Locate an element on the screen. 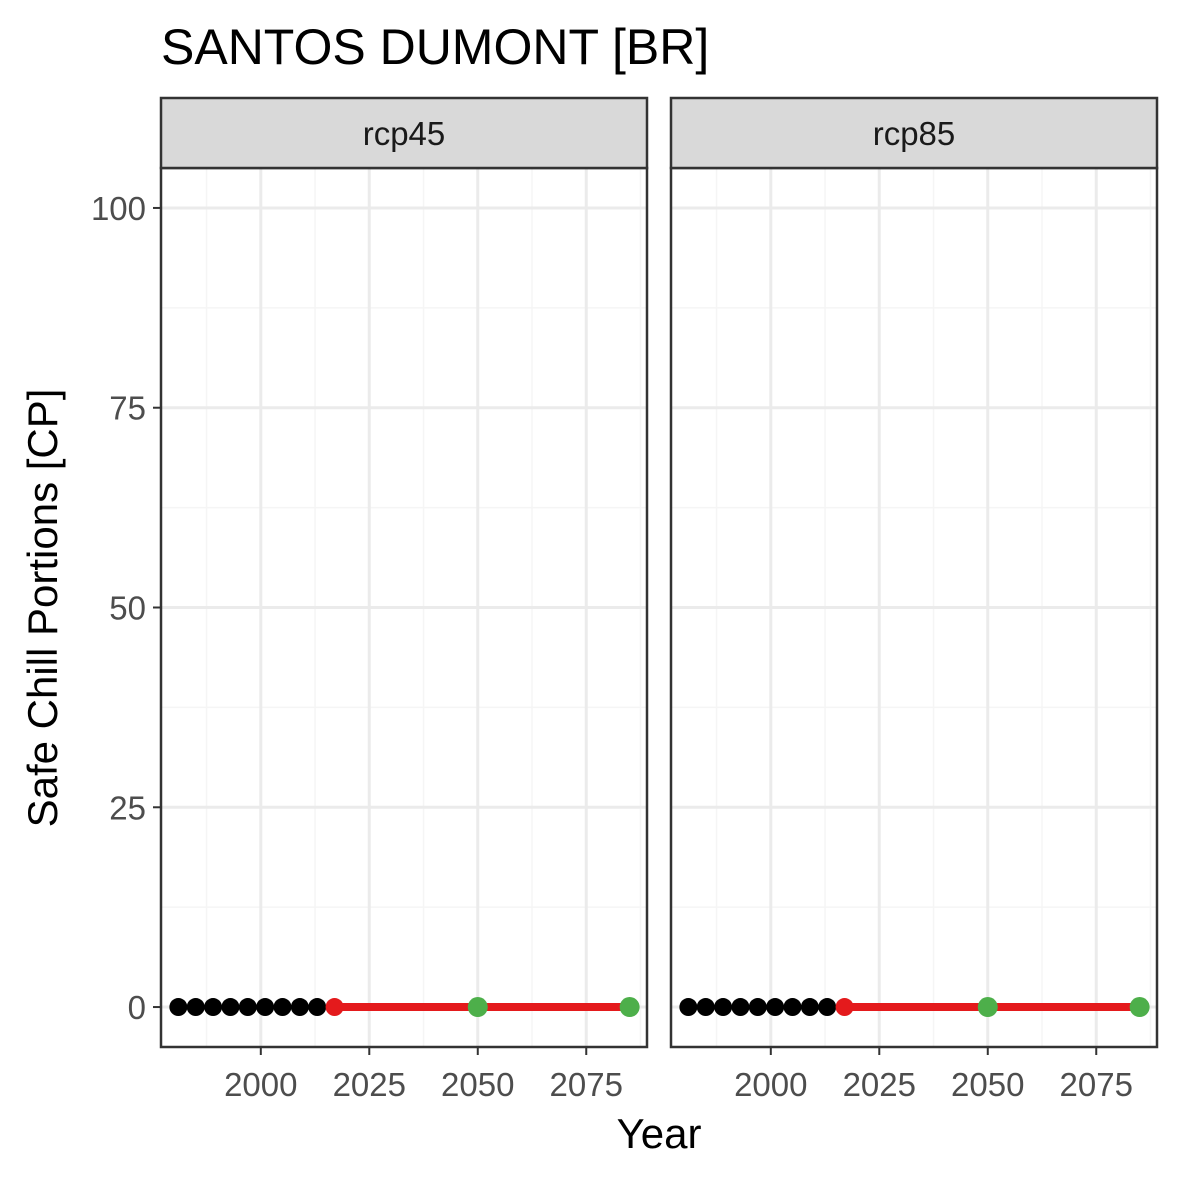 The height and width of the screenshot is (1181, 1181). y-tick-label: 100 is located at coordinates (118, 208).